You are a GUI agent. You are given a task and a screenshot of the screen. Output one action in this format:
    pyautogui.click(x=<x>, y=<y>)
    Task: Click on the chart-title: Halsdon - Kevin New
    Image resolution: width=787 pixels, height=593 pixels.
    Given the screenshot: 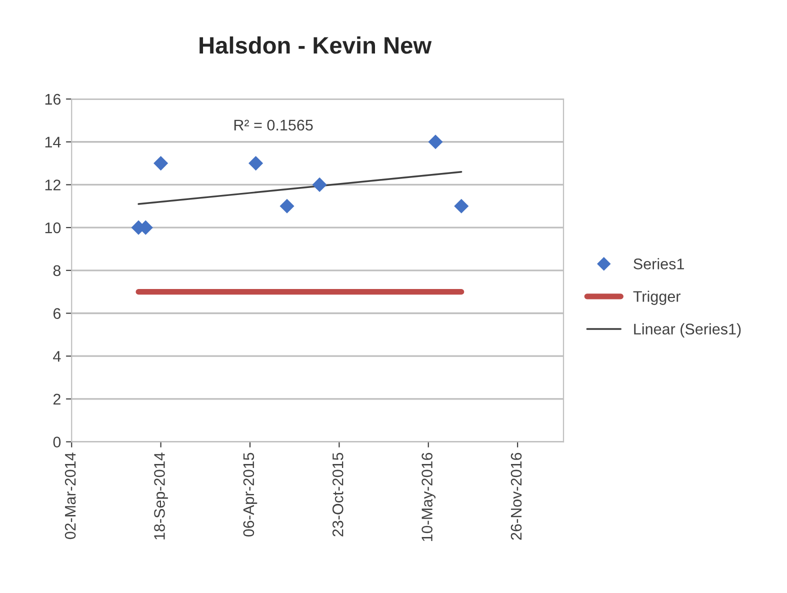 What is the action you would take?
    pyautogui.click(x=316, y=45)
    